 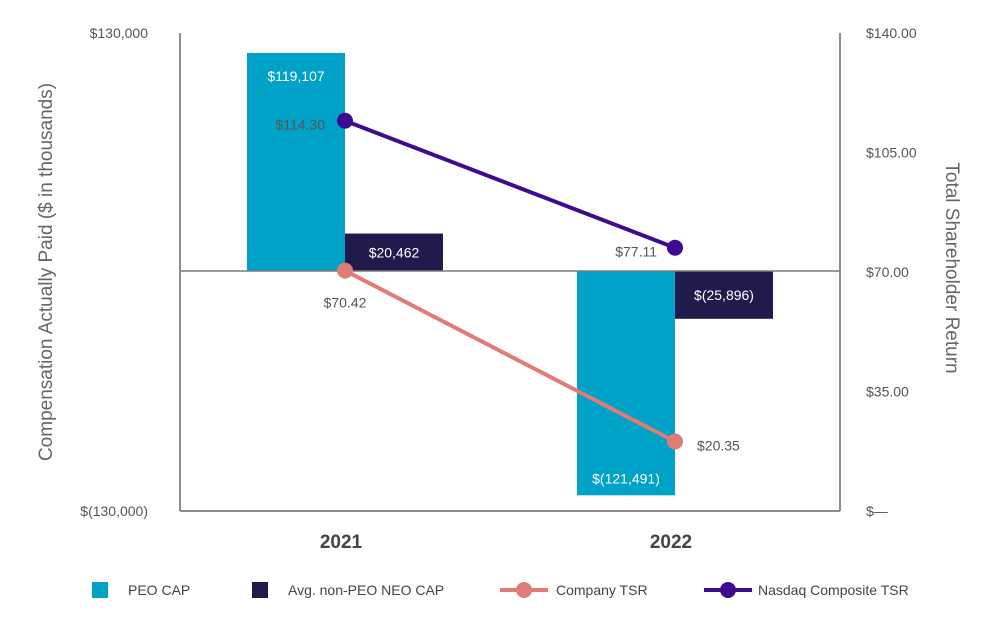 I want to click on line-data-label: $20.35, so click(x=718, y=446).